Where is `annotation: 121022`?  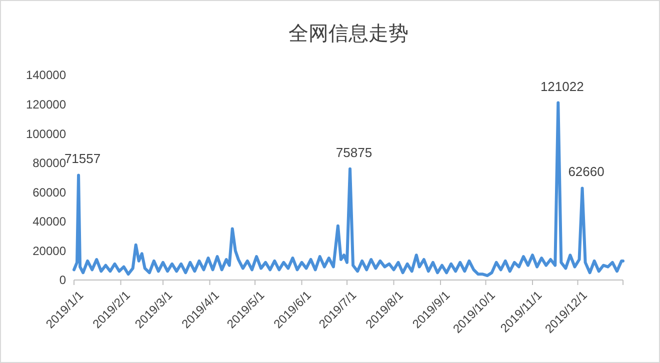 annotation: 121022 is located at coordinates (562, 86).